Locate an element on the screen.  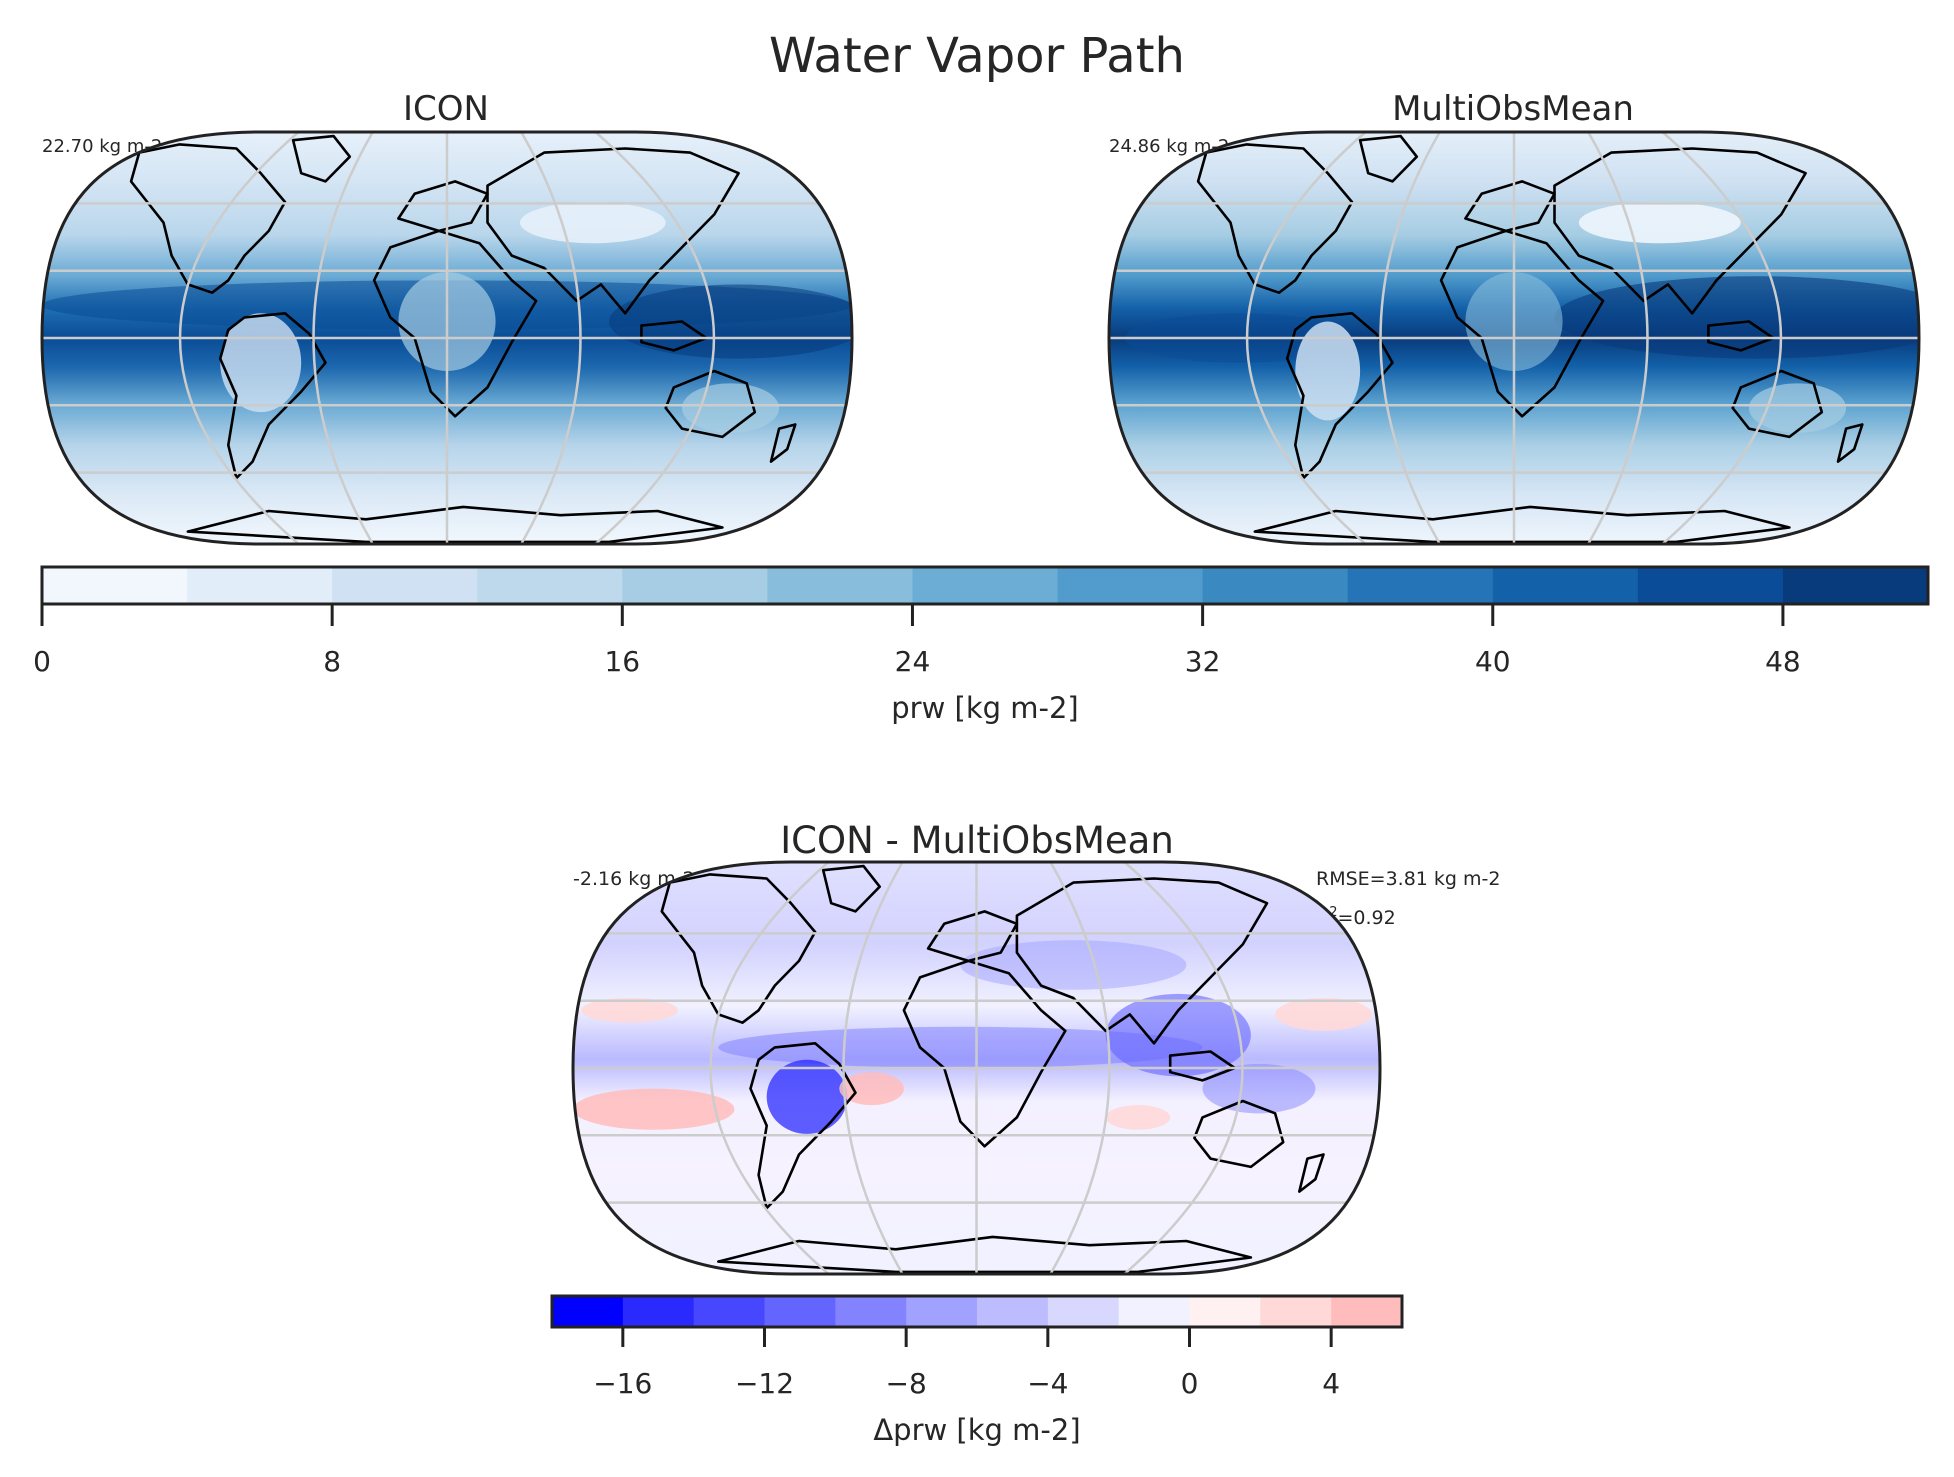
colorbar-prw-label: prw [kg m-2] is located at coordinates (984, 708).